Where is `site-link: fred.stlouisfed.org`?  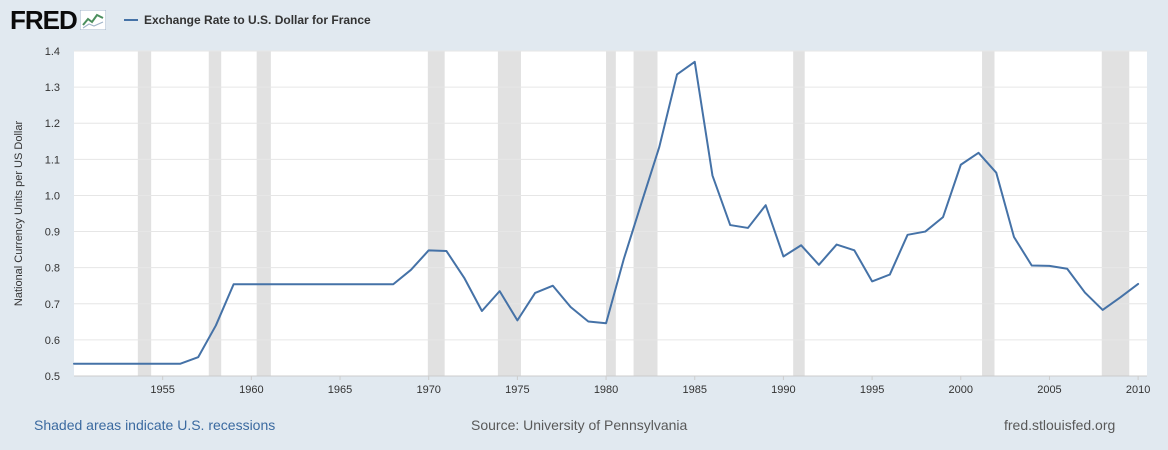 site-link: fred.stlouisfed.org is located at coordinates (1060, 425).